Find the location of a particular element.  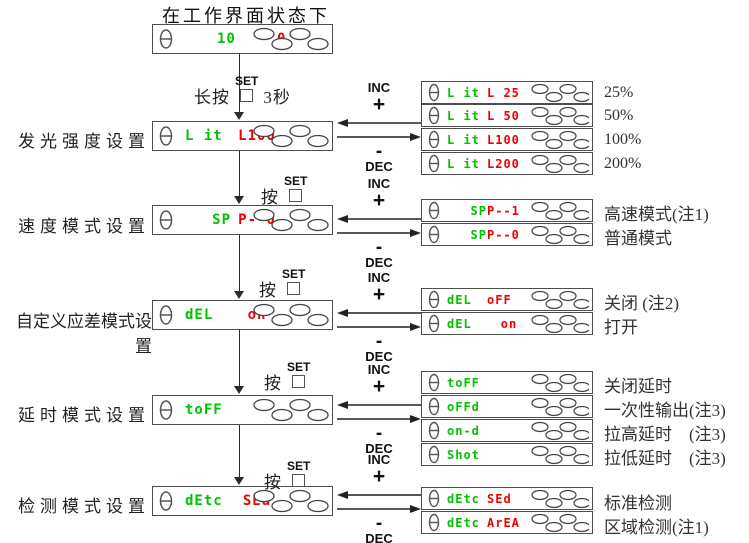

lcd-display-intensity: L it L100 is located at coordinates (242, 136).